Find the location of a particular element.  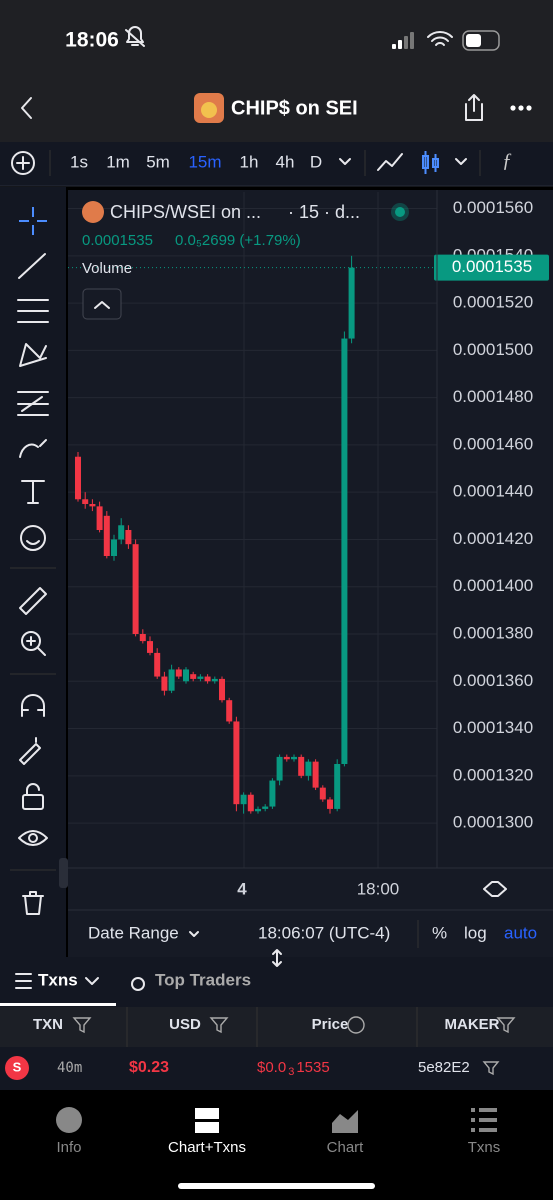

emoji-tool is located at coordinates (33, 538).